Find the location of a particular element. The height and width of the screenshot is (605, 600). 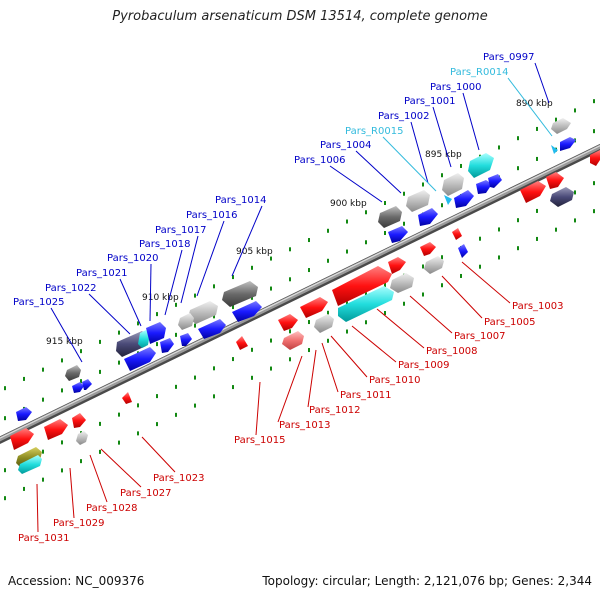

gene-label-pars-1022: Pars_1022 is located at coordinates (70, 288).